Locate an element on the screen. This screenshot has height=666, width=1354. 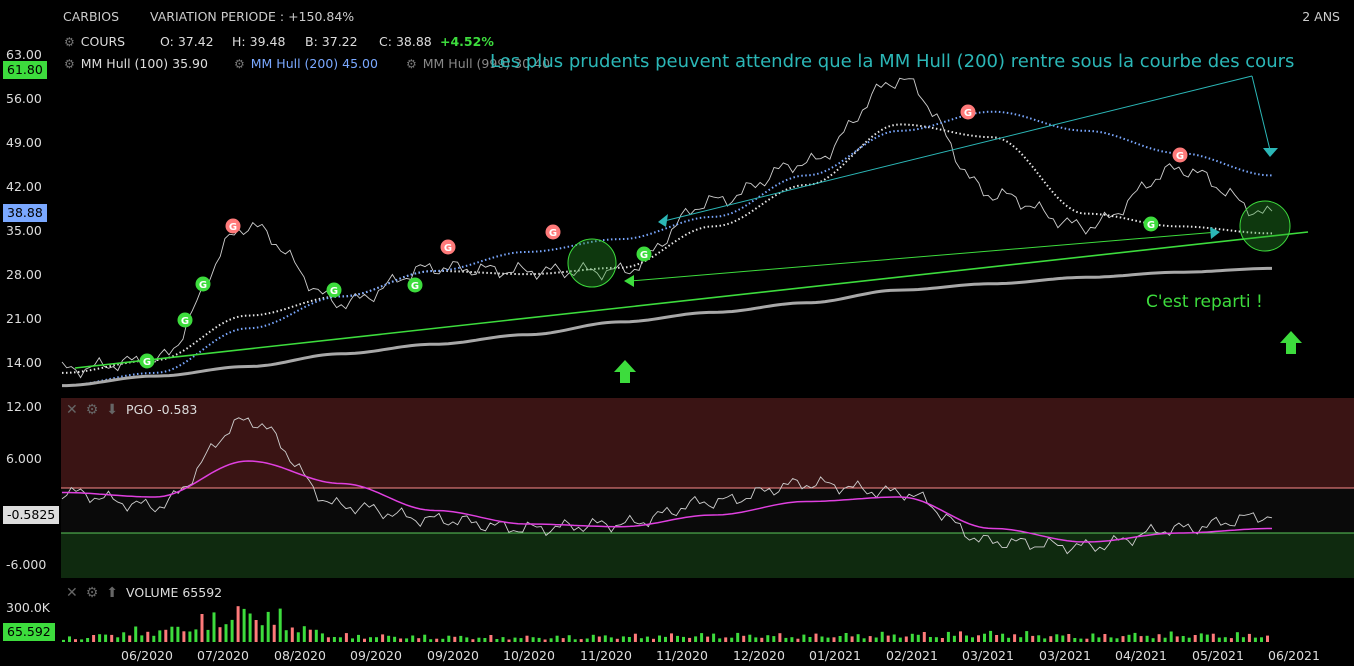
highlight-circle-breakout is located at coordinates (592, 263).